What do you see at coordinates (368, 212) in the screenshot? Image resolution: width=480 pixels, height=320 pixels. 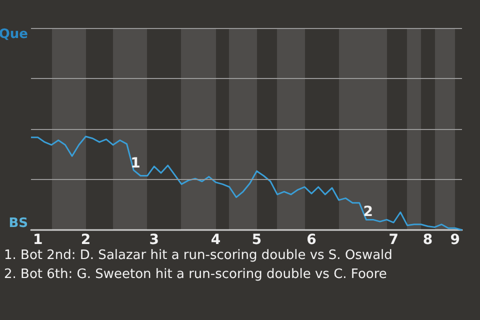 I see `annotation: 2` at bounding box center [368, 212].